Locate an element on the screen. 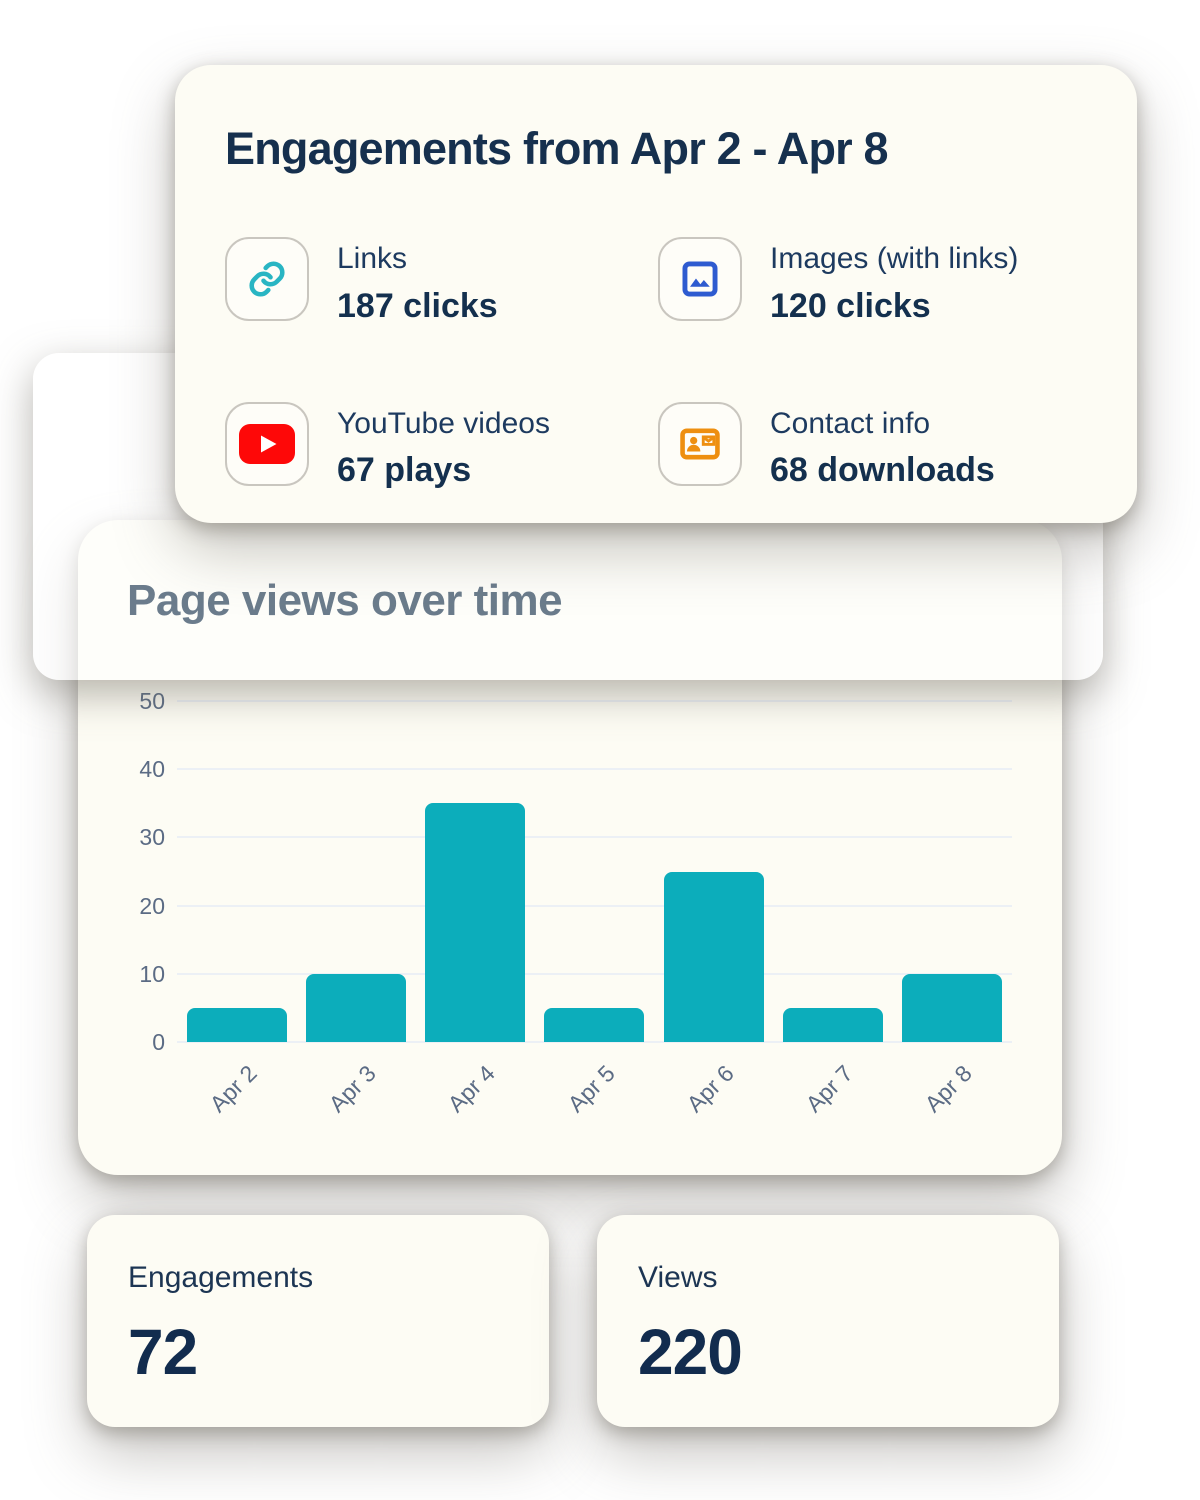 This screenshot has width=1200, height=1500. y-tick-label: 50 is located at coordinates (152, 701).